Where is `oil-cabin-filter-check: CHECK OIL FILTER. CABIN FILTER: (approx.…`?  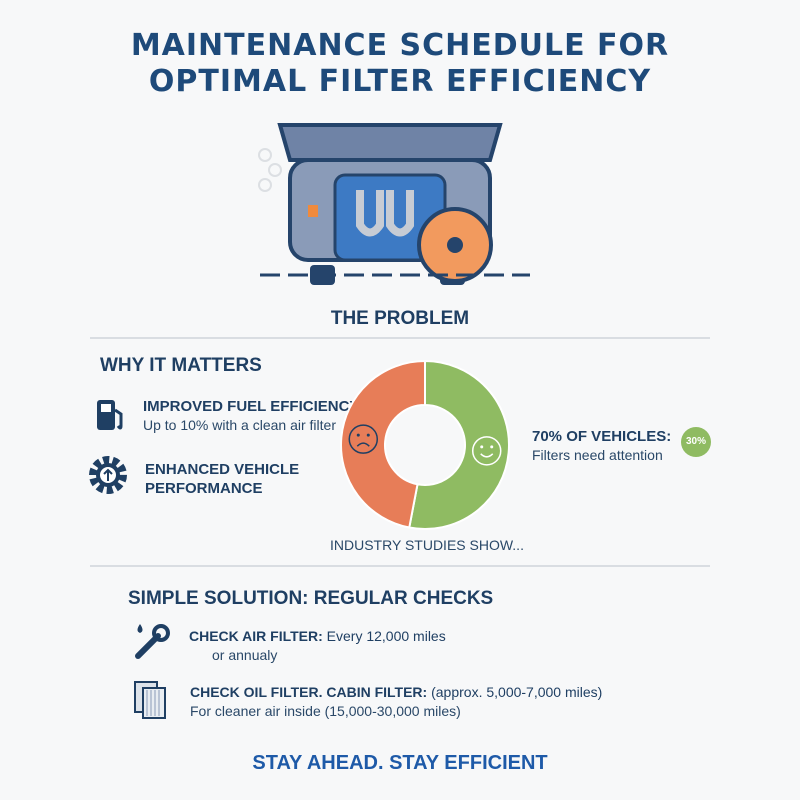
oil-cabin-filter-check: CHECK OIL FILTER. CABIN FILTER: (approx.… is located at coordinates (396, 692).